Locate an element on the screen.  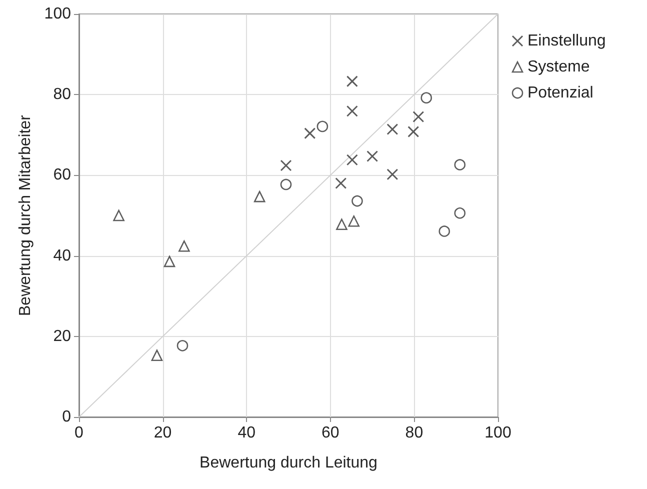
x-tick-label: 0 is located at coordinates (79, 433).